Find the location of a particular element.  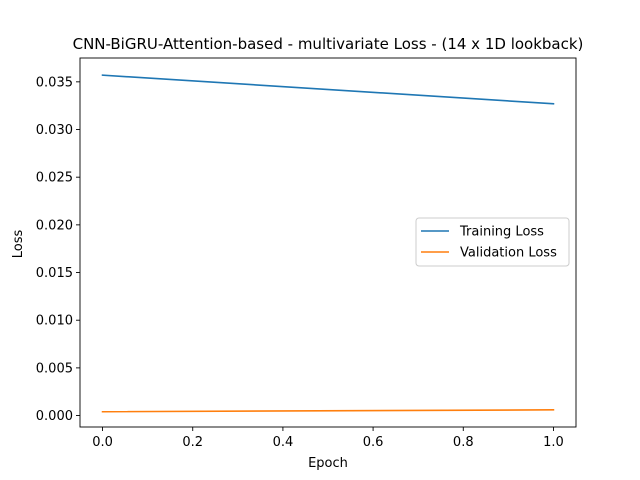

x-tick-label: 0.2 is located at coordinates (192, 442).